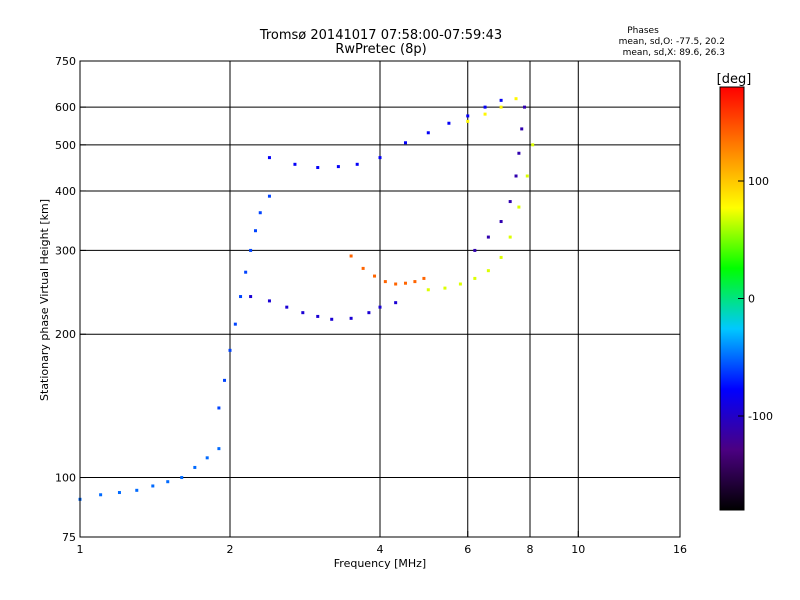  What do you see at coordinates (65, 107) in the screenshot?
I see `y-tick-label: 600` at bounding box center [65, 107].